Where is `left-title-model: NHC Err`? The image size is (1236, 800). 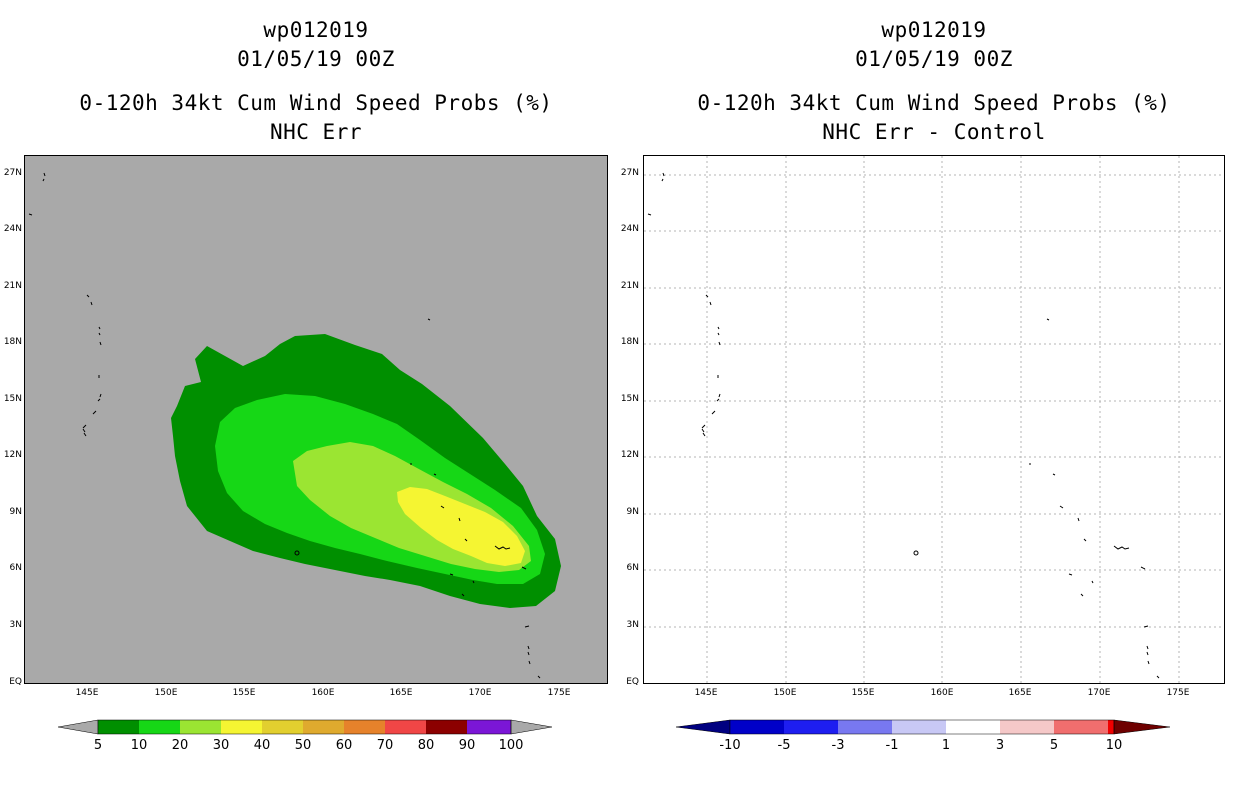
left-title-model: NHC Err is located at coordinates (315, 132).